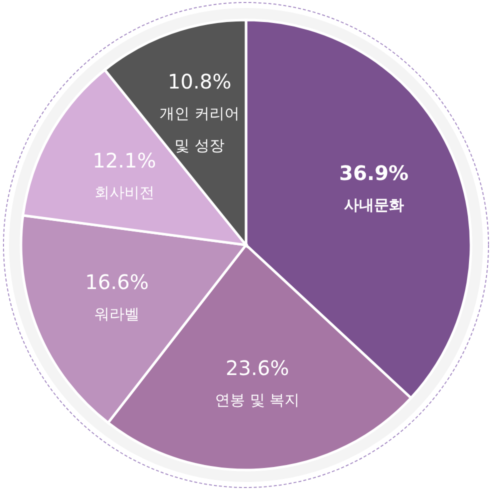 Image resolution: width=492 pixels, height=492 pixels. I want to click on data-label: 36.9%, so click(374, 173).